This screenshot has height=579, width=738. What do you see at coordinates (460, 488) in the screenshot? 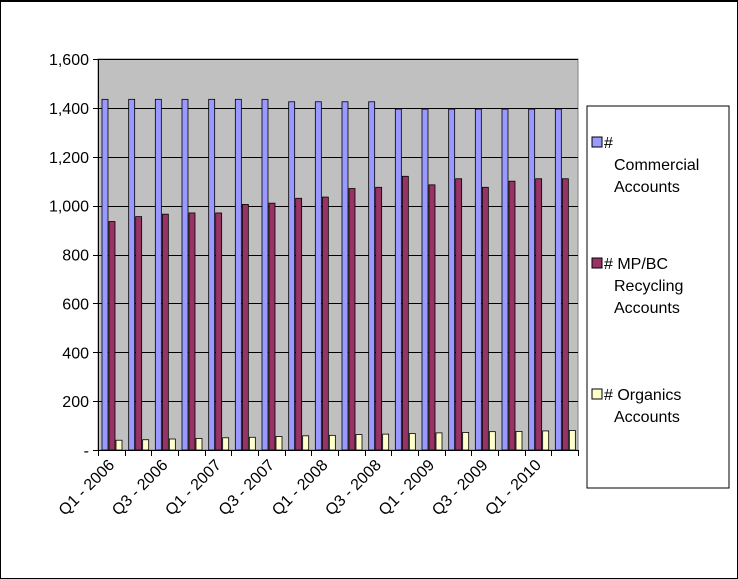
I see `x-tick-label: Q3 - 2009` at bounding box center [460, 488].